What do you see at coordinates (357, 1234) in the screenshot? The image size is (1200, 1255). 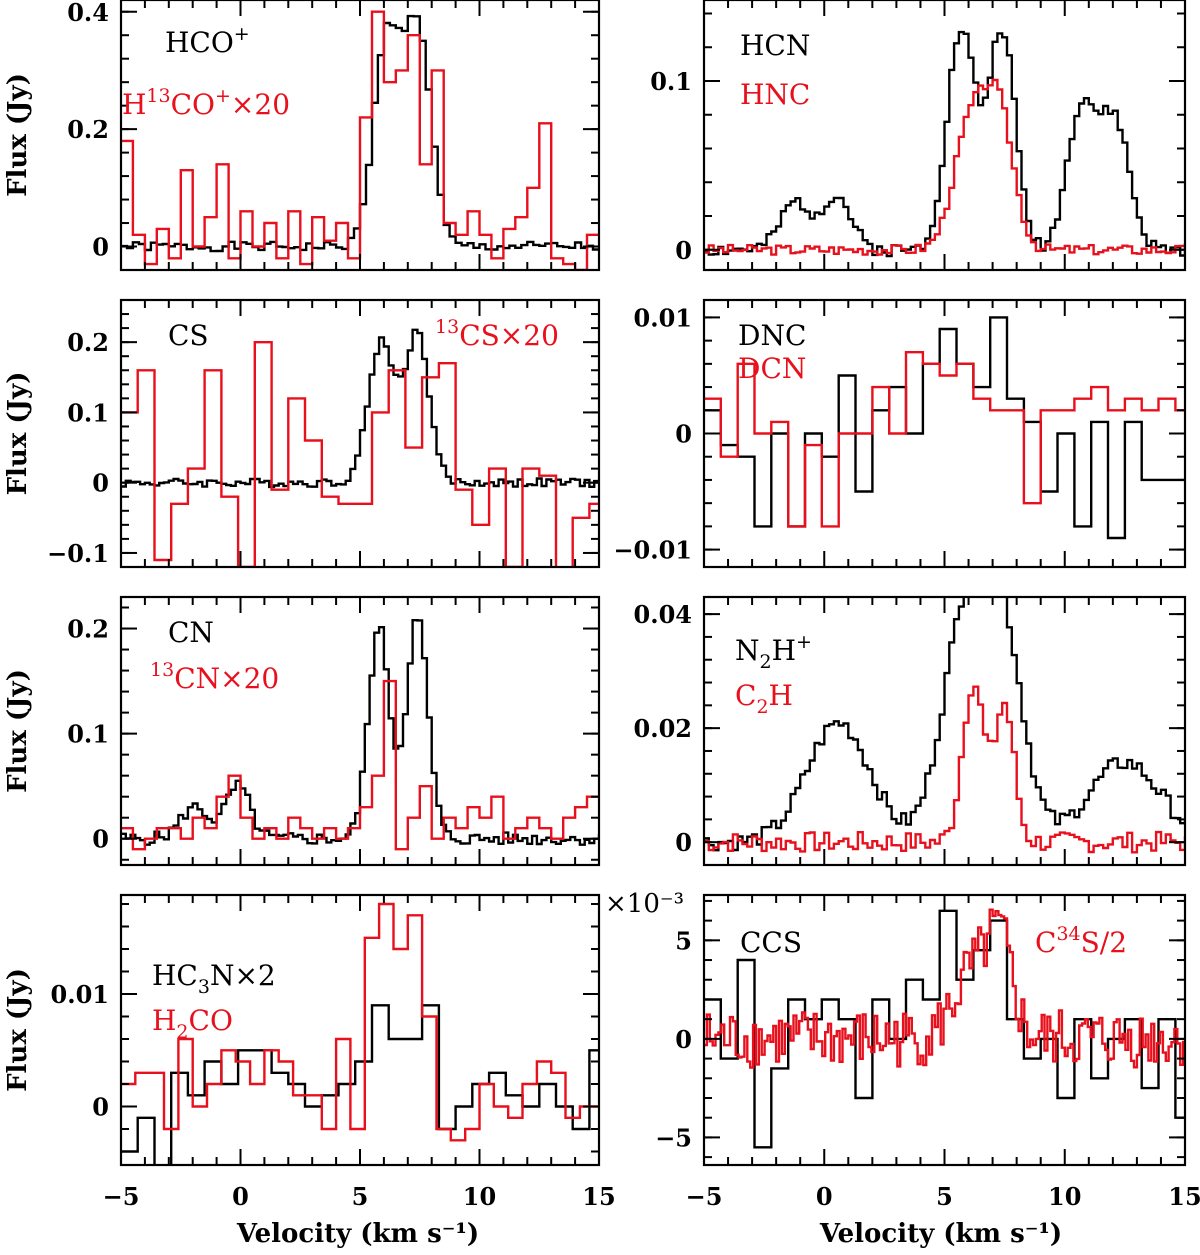 I see `x-axis-title-left: Velocity (km s⁻¹)` at bounding box center [357, 1234].